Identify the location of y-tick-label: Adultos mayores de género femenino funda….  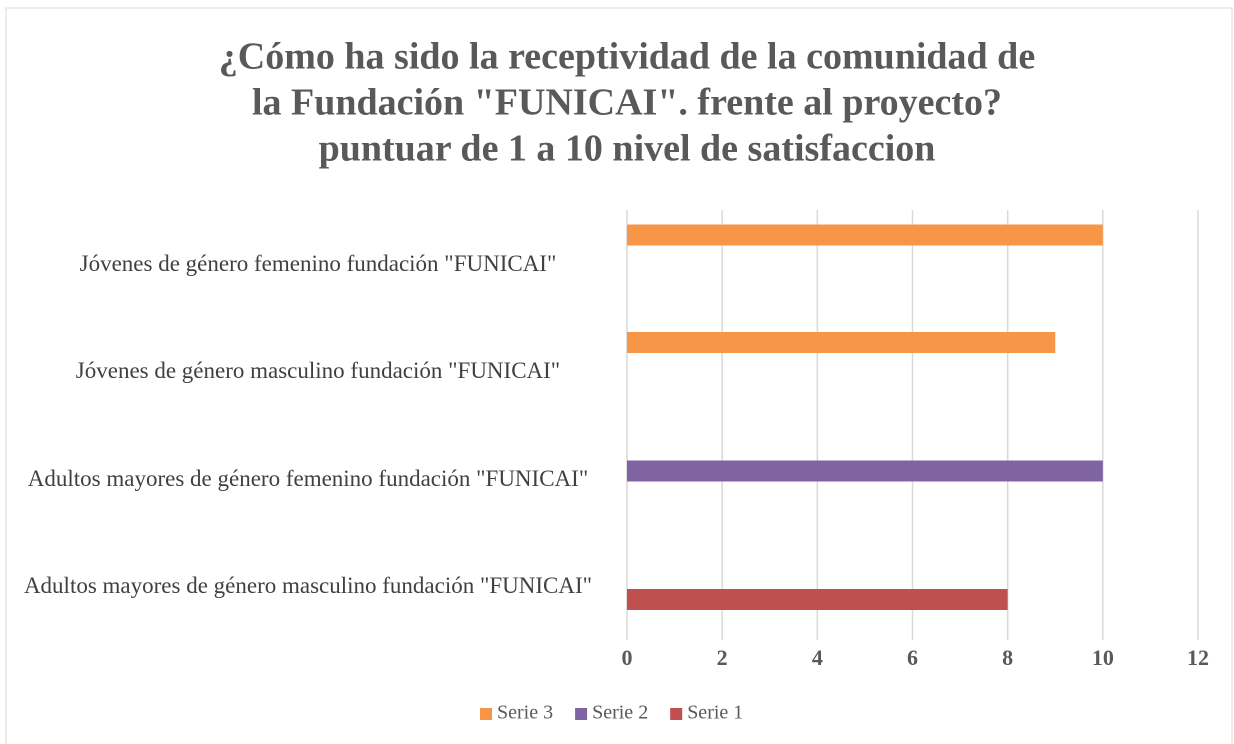
(308, 478).